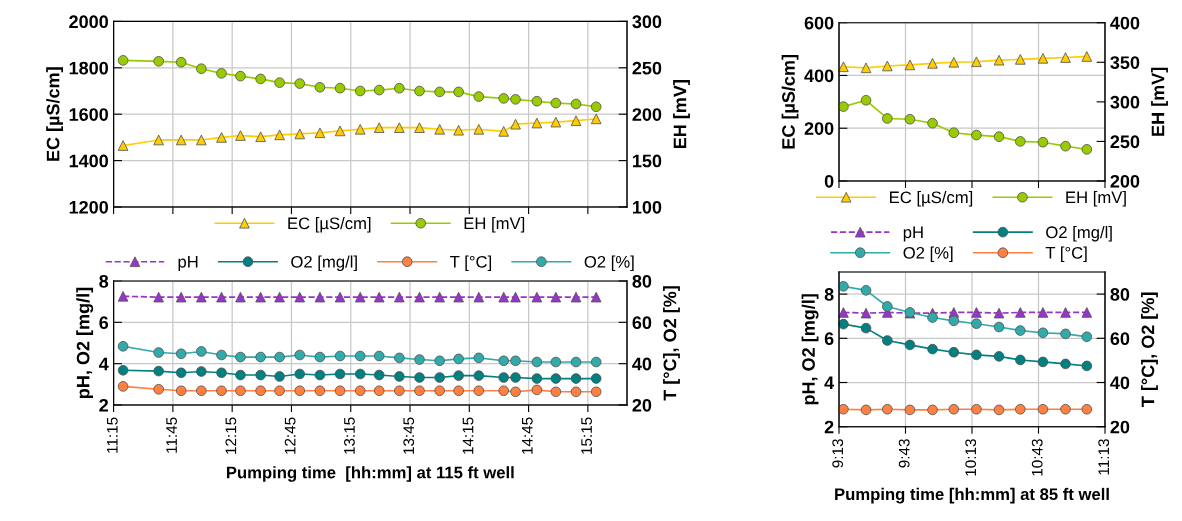  What do you see at coordinates (112, 435) in the screenshot?
I see `x-tick-label: 11:15` at bounding box center [112, 435].